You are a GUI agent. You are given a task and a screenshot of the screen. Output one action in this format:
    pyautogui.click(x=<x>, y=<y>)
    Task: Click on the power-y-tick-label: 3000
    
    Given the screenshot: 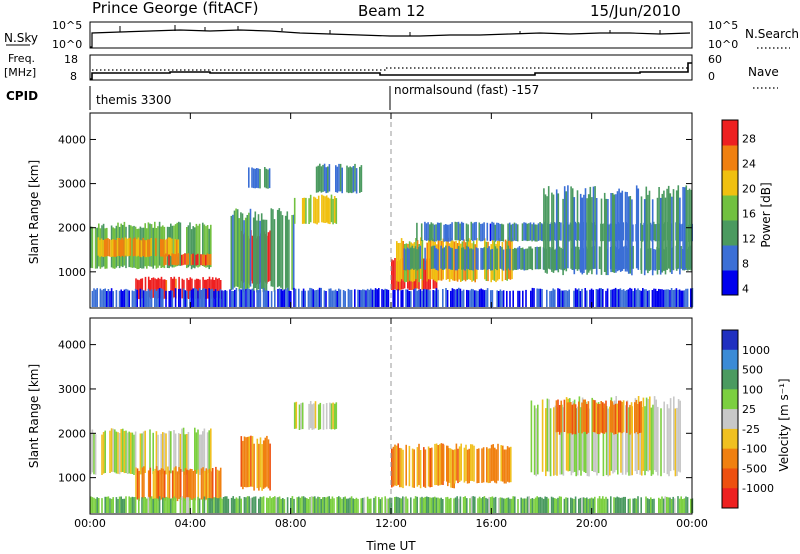 What is the action you would take?
    pyautogui.click(x=72, y=184)
    